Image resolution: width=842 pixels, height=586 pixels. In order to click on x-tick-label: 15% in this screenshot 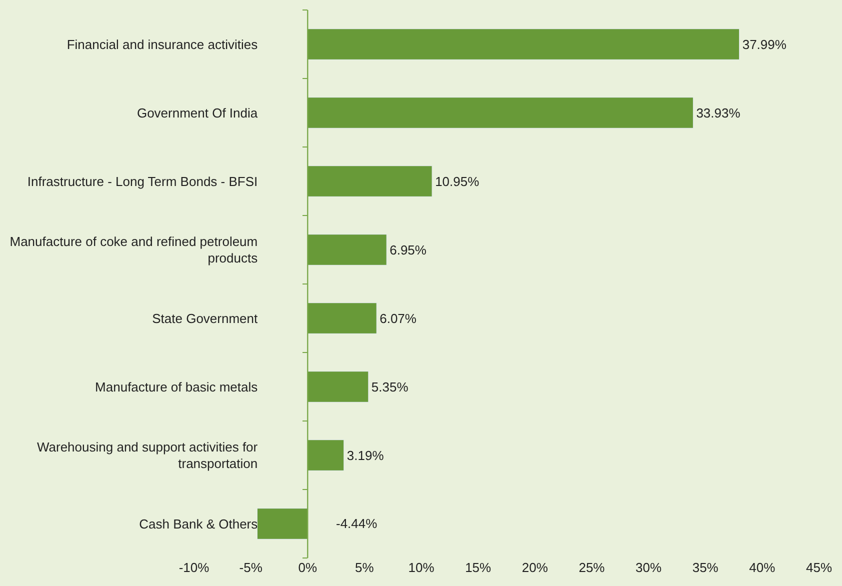, I will do `click(478, 567)`.